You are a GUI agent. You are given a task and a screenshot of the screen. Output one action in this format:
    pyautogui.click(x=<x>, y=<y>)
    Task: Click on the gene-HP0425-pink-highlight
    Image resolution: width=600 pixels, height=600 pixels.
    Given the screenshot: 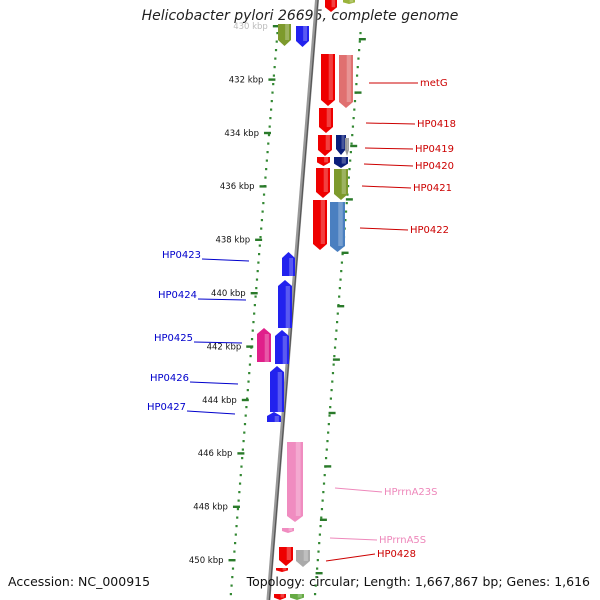 What is the action you would take?
    pyautogui.click(x=266, y=348)
    